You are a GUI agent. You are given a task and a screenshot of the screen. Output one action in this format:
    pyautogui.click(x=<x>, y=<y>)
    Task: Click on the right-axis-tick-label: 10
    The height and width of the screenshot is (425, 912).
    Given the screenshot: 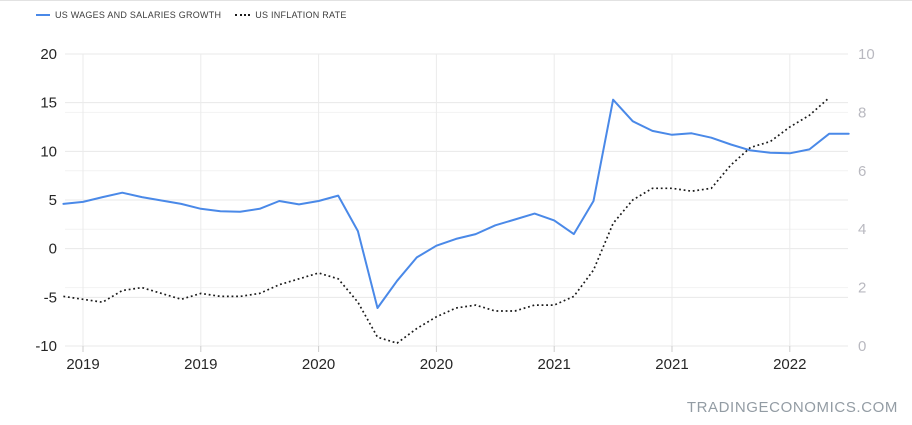 What is the action you would take?
    pyautogui.click(x=866, y=54)
    